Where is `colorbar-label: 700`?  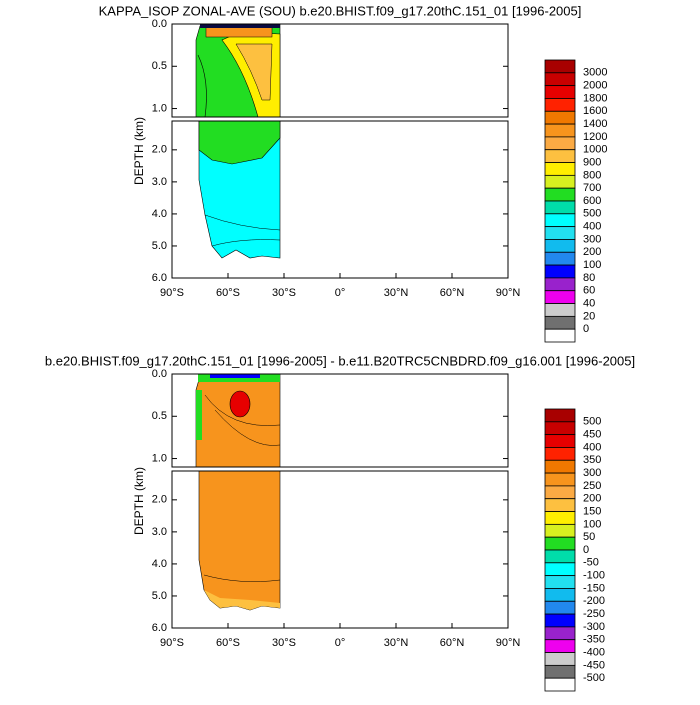 colorbar-label: 700 is located at coordinates (592, 188).